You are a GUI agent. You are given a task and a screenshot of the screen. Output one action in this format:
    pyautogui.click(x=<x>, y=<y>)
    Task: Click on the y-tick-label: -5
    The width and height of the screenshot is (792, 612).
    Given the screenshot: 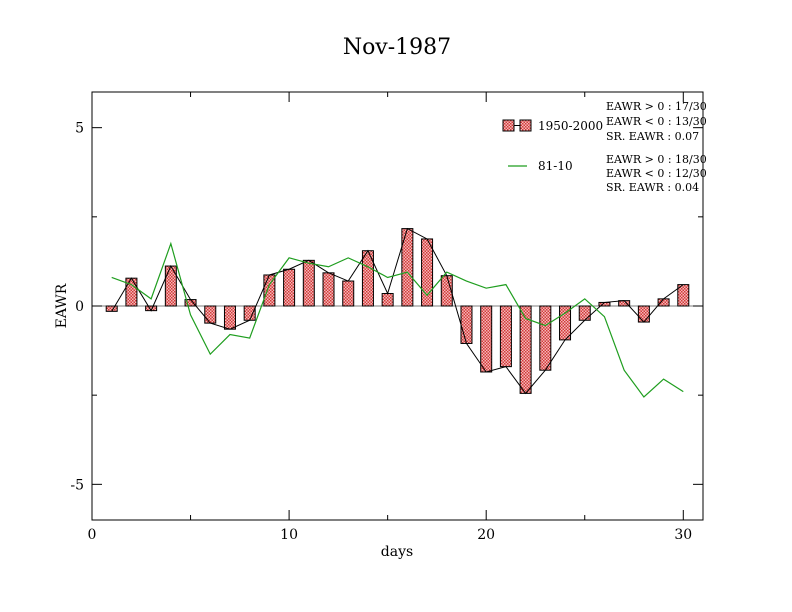 What is the action you would take?
    pyautogui.click(x=77, y=485)
    